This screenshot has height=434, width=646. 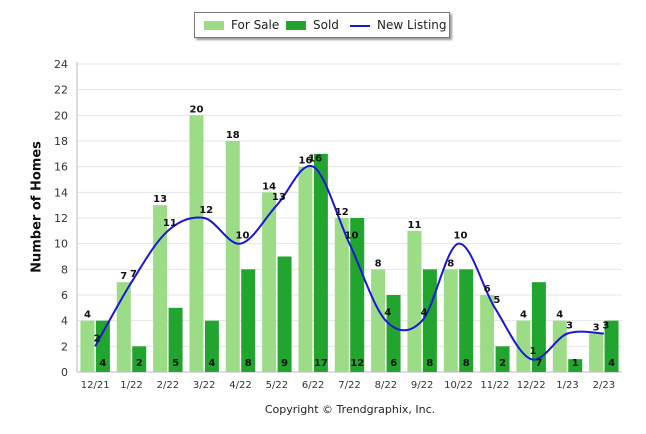 What do you see at coordinates (284, 363) in the screenshot?
I see `sold-value-label: 9` at bounding box center [284, 363].